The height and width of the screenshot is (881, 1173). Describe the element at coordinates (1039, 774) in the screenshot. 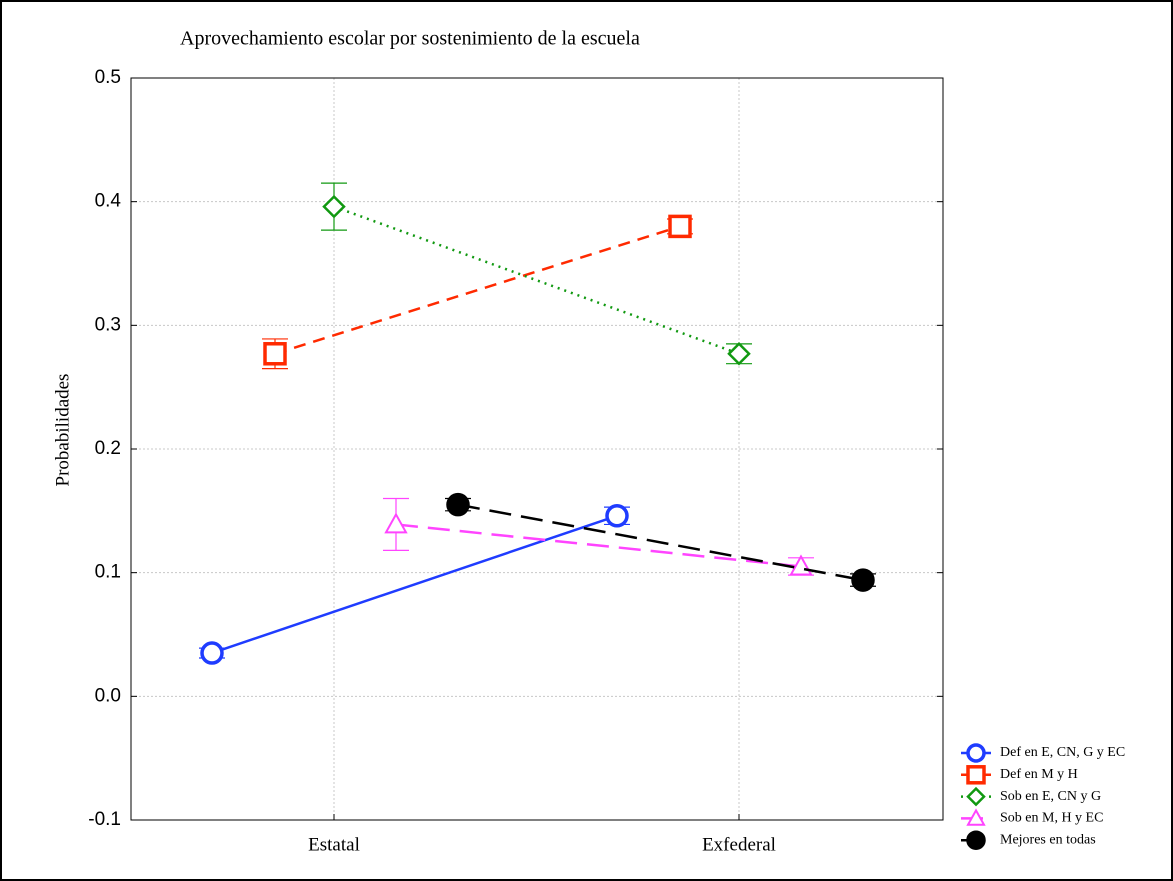

I see `legend-label: Def en M y H` at that location.